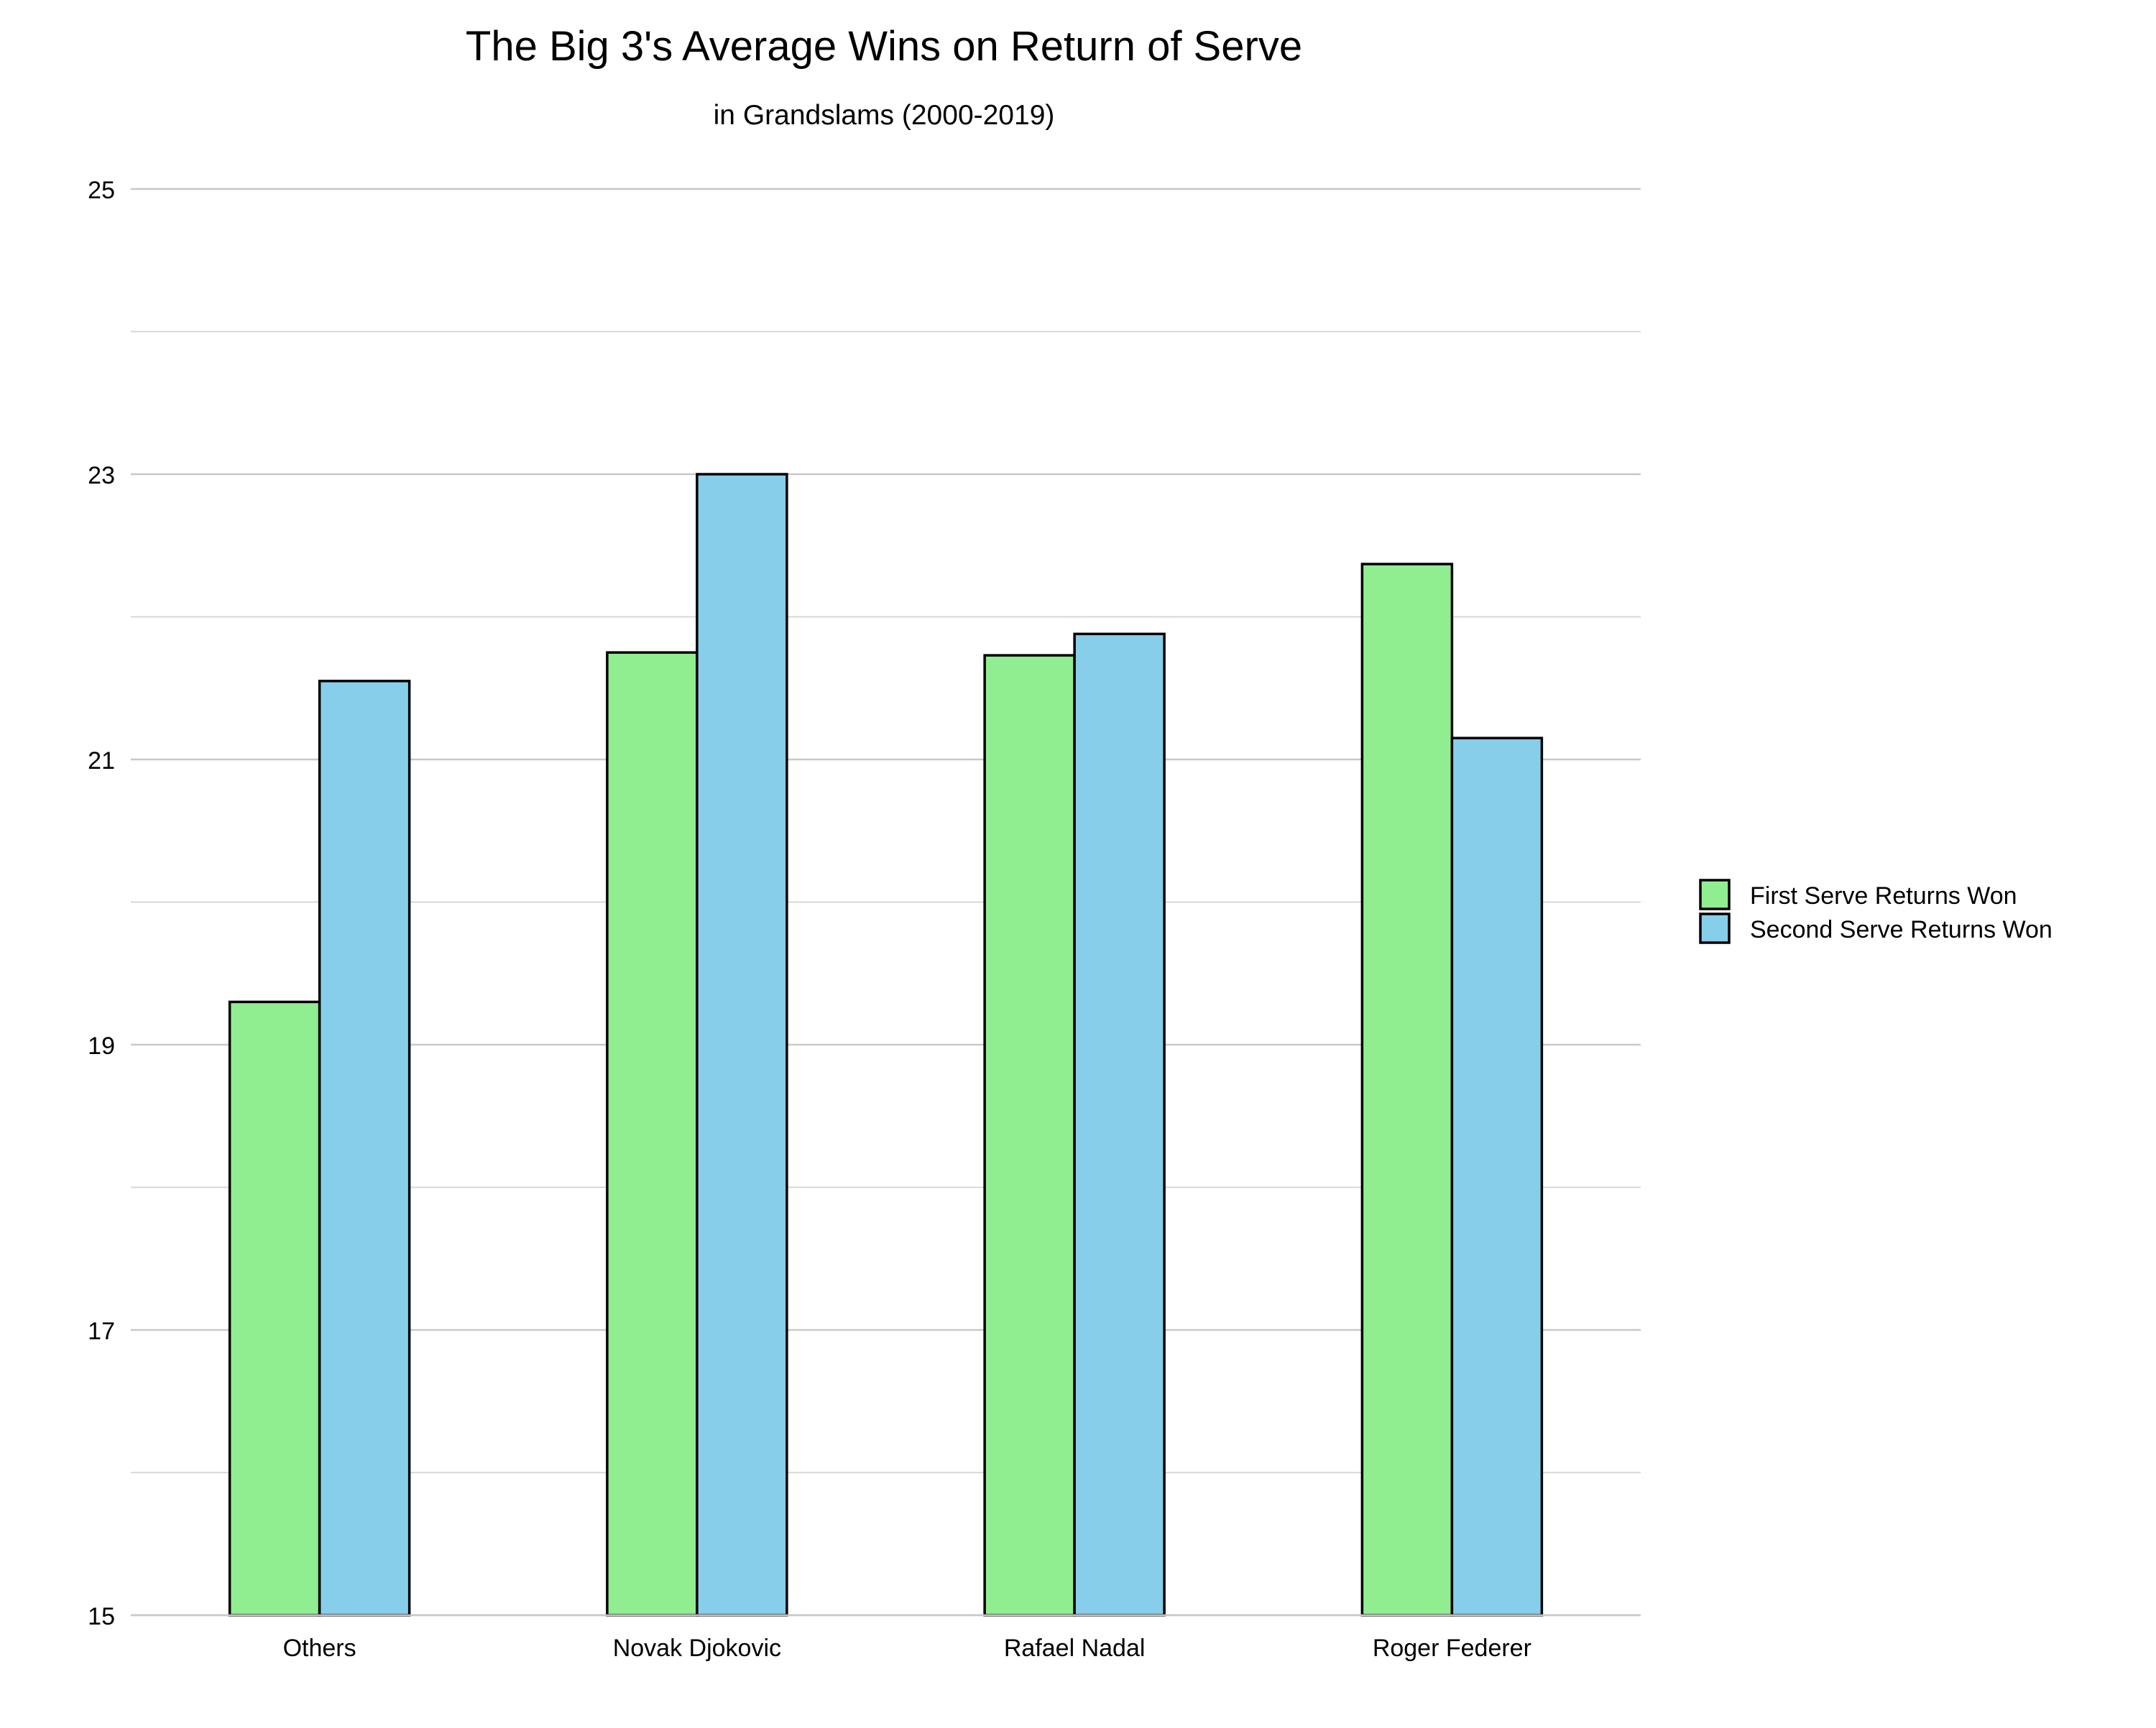 Image resolution: width=2156 pixels, height=1728 pixels. What do you see at coordinates (101, 1332) in the screenshot?
I see `y-tick-label: 17` at bounding box center [101, 1332].